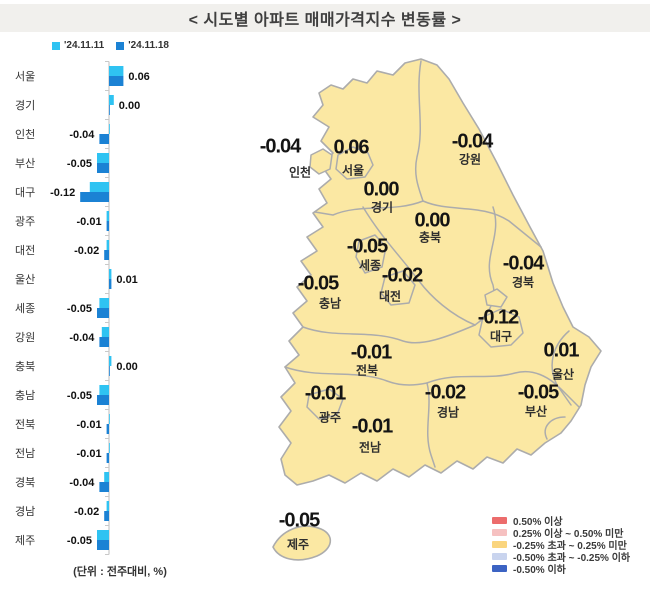  Describe the element at coordinates (318, 283) in the screenshot. I see `map-value-chungnam: -0.05` at that location.